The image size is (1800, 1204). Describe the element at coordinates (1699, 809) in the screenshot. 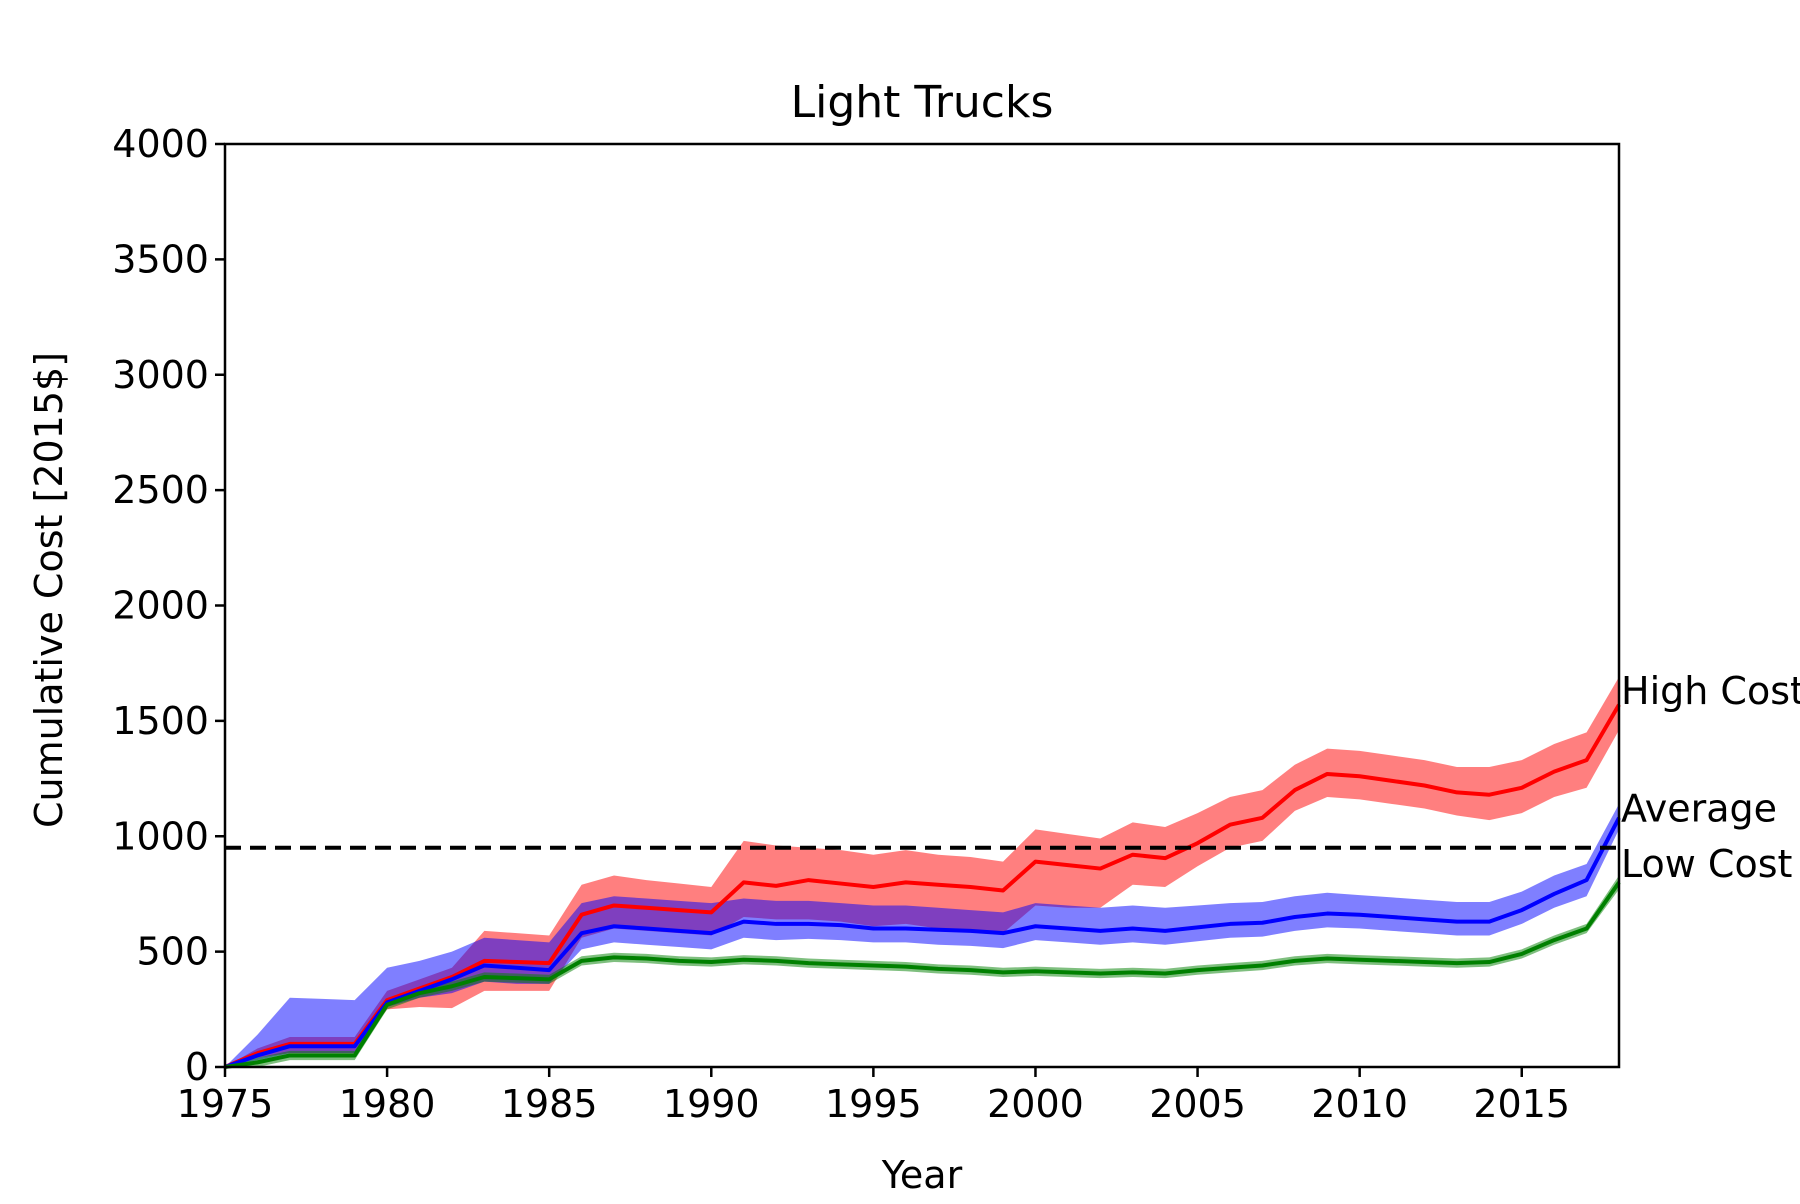

I see `annotation-average: Average` at that location.